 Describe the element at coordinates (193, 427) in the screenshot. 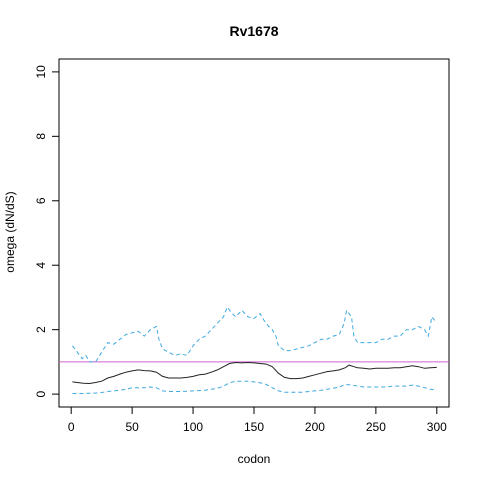

I see `x-tick-label: 100` at that location.